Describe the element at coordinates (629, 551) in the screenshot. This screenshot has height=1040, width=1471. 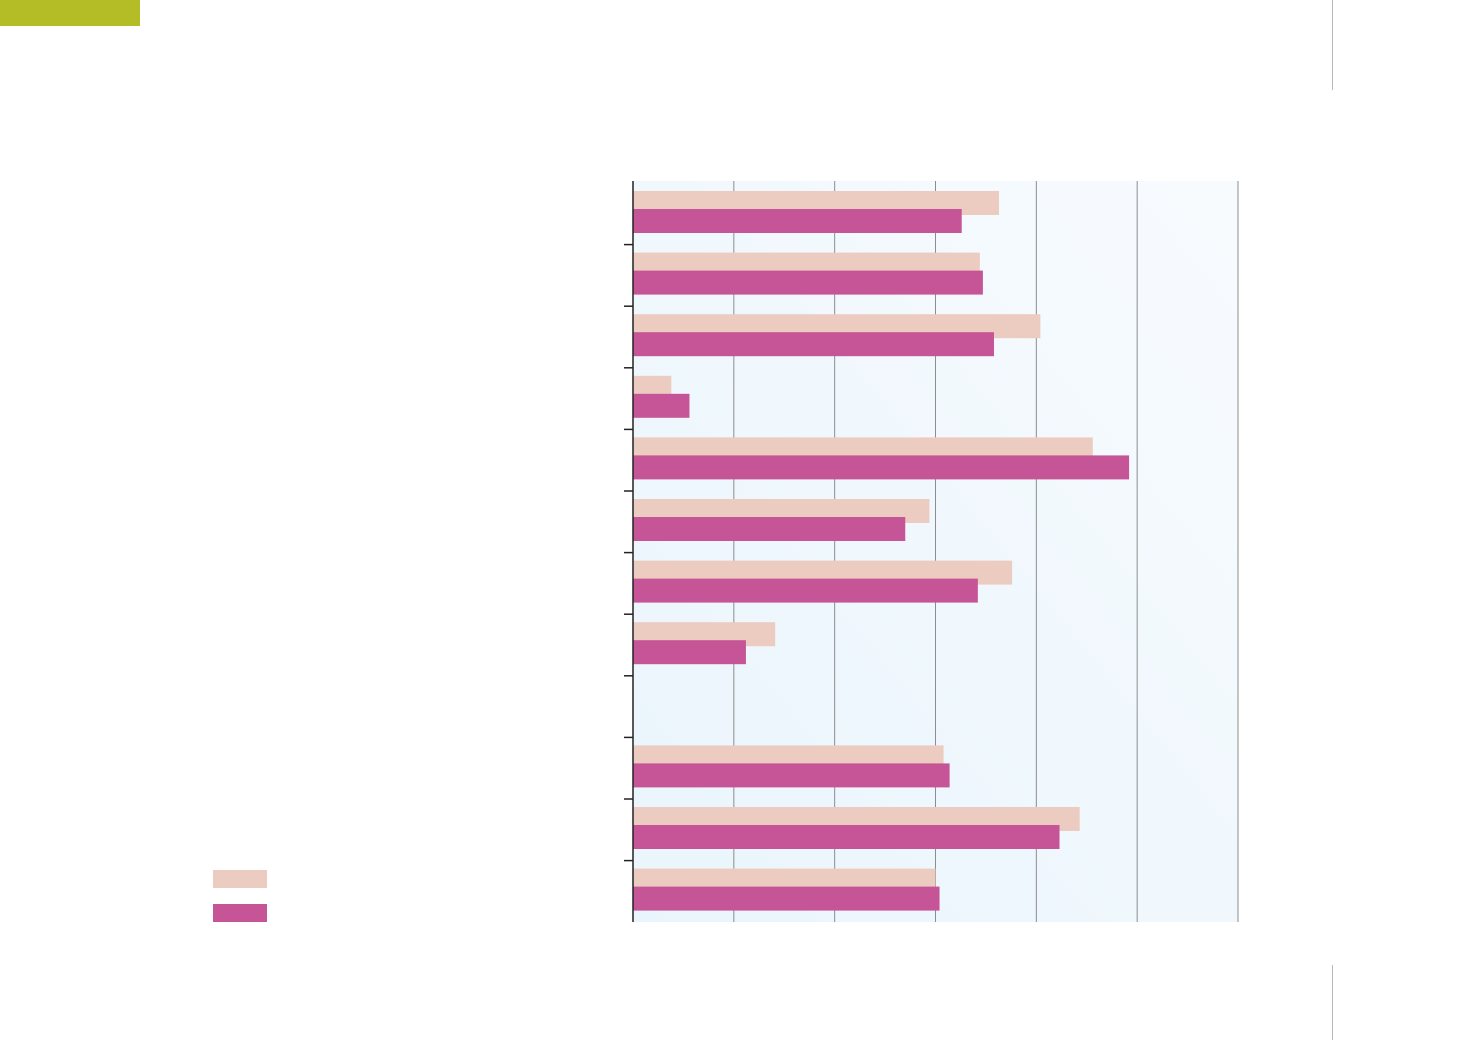
I see `axes` at that location.